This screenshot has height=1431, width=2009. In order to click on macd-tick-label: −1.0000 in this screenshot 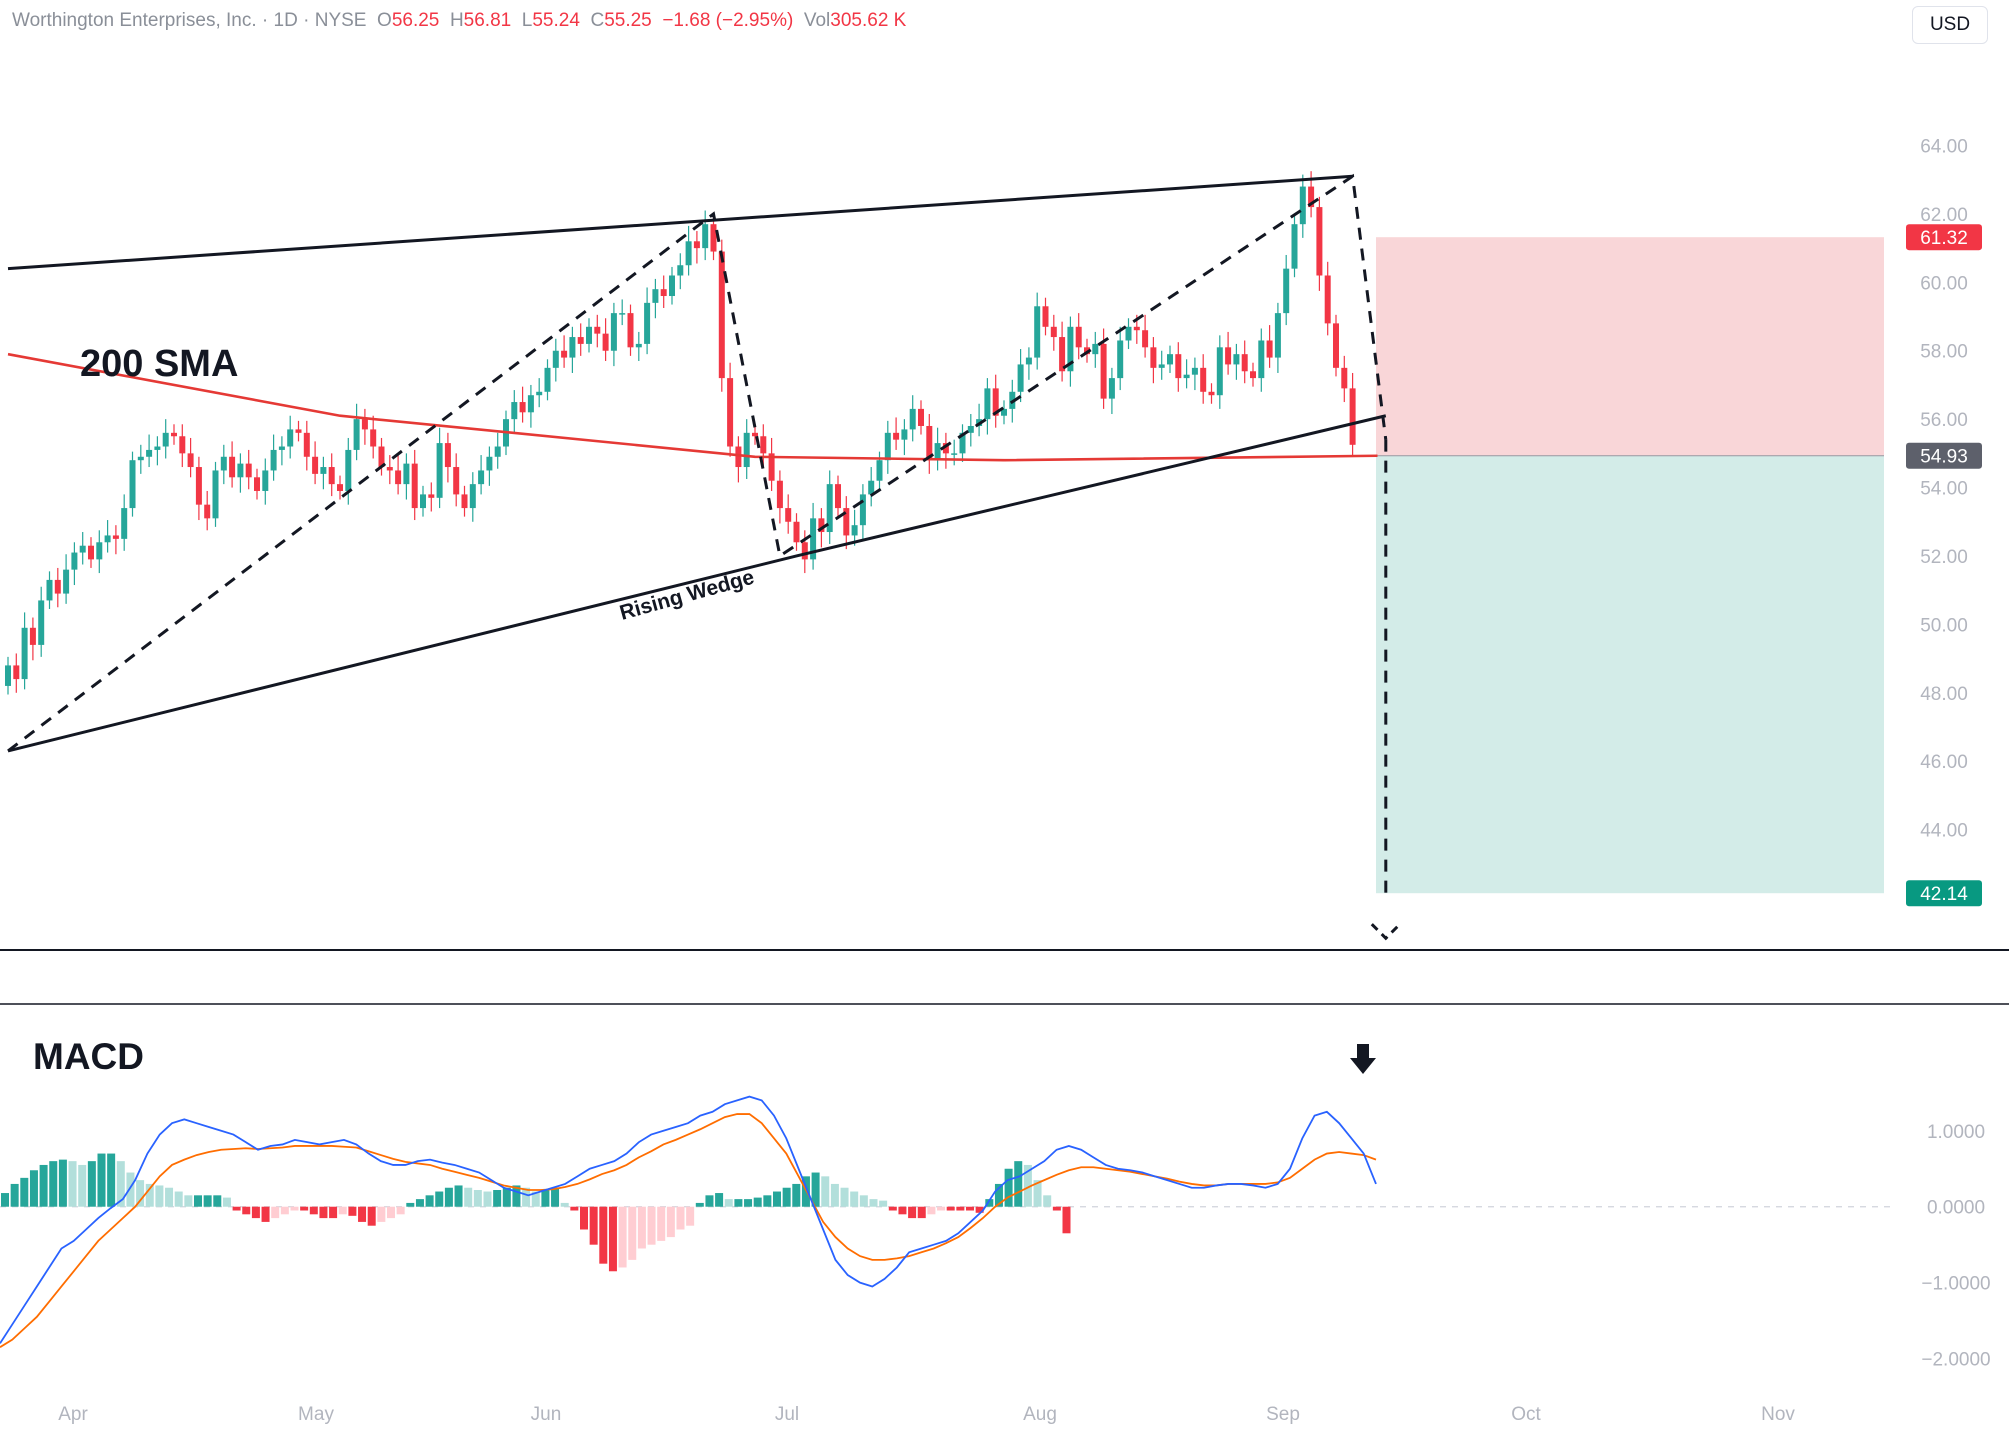, I will do `click(1955, 1284)`.